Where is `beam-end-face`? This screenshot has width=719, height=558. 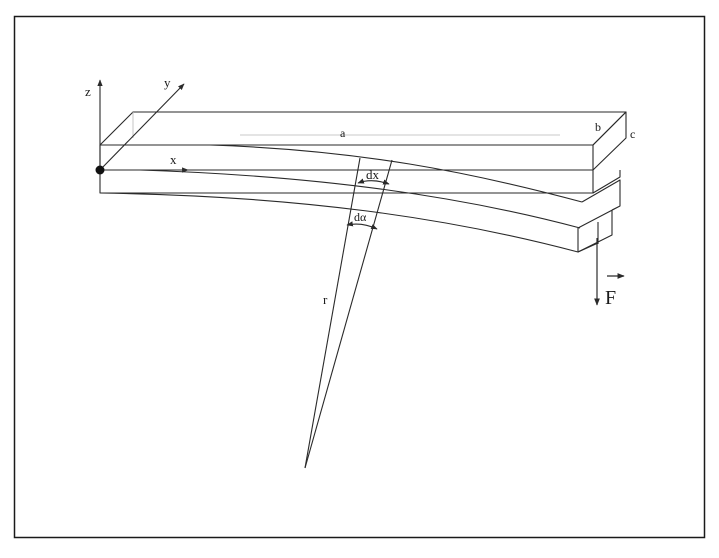 beam-end-face is located at coordinates (609, 141).